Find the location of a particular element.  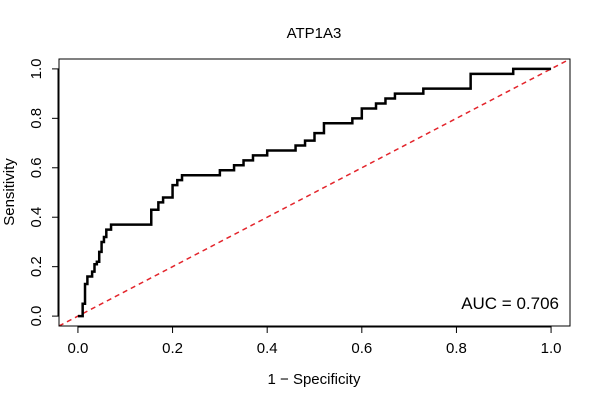

x-tick-label: 1.0 is located at coordinates (551, 348).